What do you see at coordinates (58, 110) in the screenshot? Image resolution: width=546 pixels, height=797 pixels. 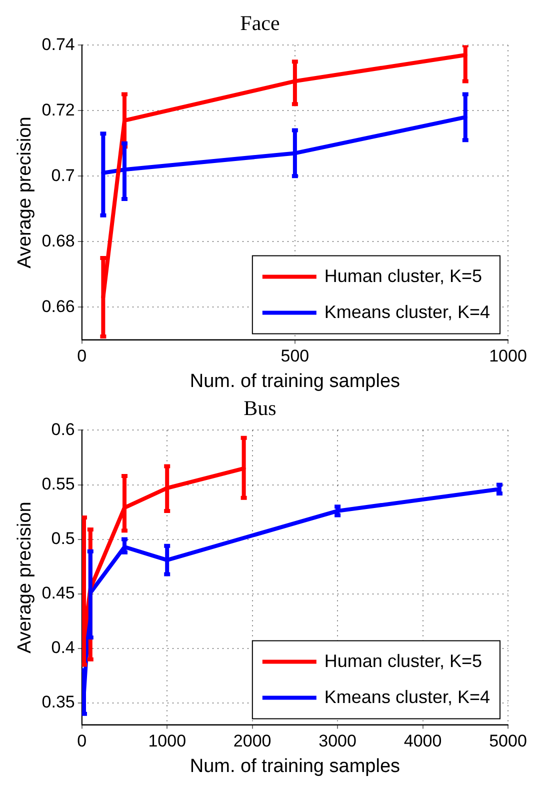 I see `y-tick-label: 0.72` at bounding box center [58, 110].